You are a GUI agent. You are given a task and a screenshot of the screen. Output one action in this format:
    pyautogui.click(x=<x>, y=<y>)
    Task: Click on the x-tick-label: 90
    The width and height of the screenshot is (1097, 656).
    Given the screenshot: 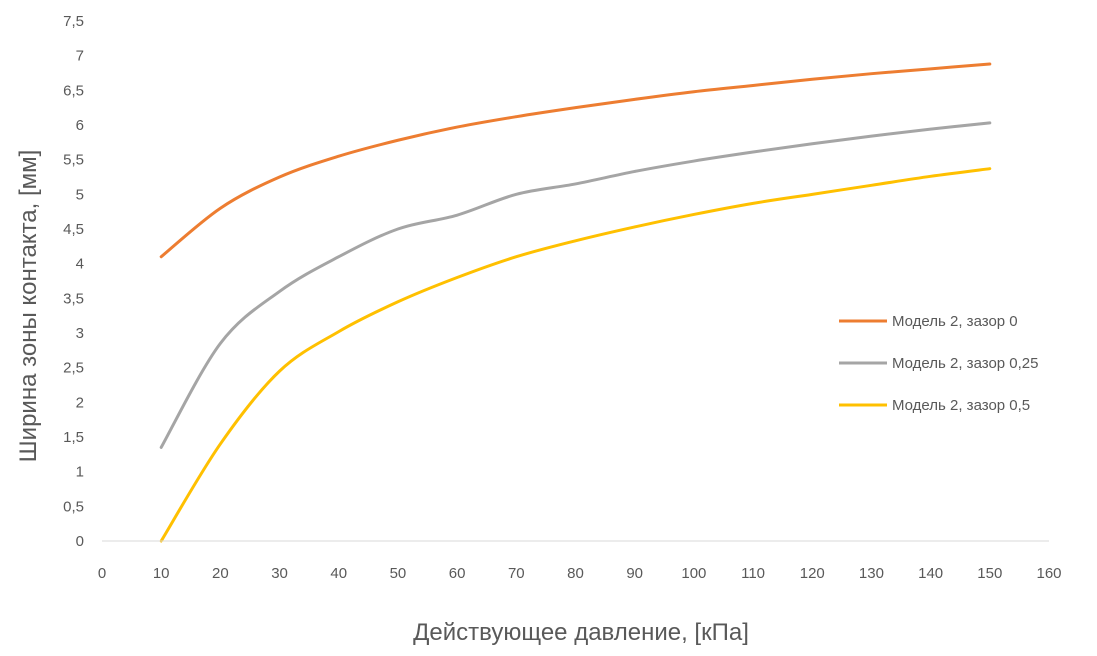 What is the action you would take?
    pyautogui.click(x=634, y=573)
    